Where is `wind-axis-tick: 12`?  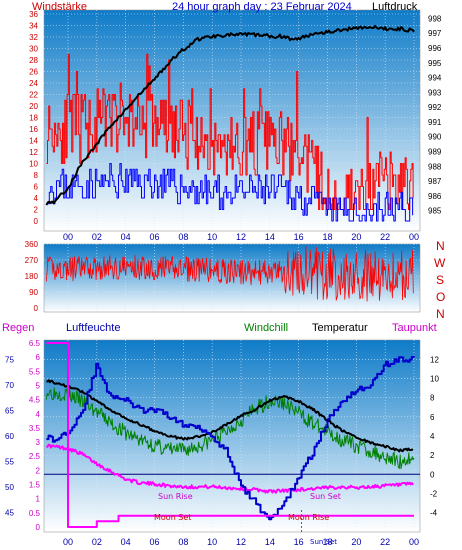
wind-axis-tick: 12 is located at coordinates (33, 152).